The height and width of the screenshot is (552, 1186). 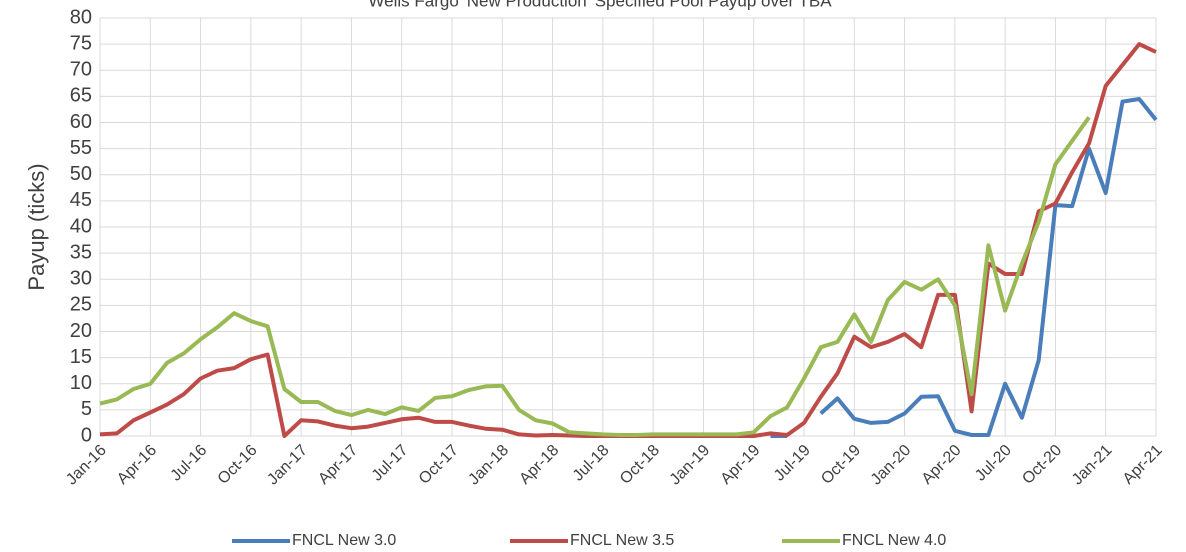 I want to click on y-tick-label: 0, so click(x=86, y=435).